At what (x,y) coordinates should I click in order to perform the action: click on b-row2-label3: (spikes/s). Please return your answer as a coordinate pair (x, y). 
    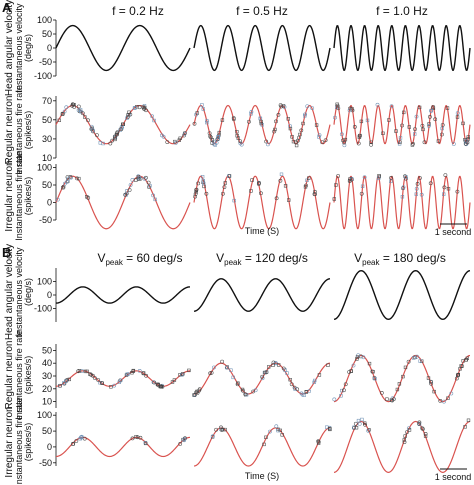
    Looking at the image, I should click on (28, 442).